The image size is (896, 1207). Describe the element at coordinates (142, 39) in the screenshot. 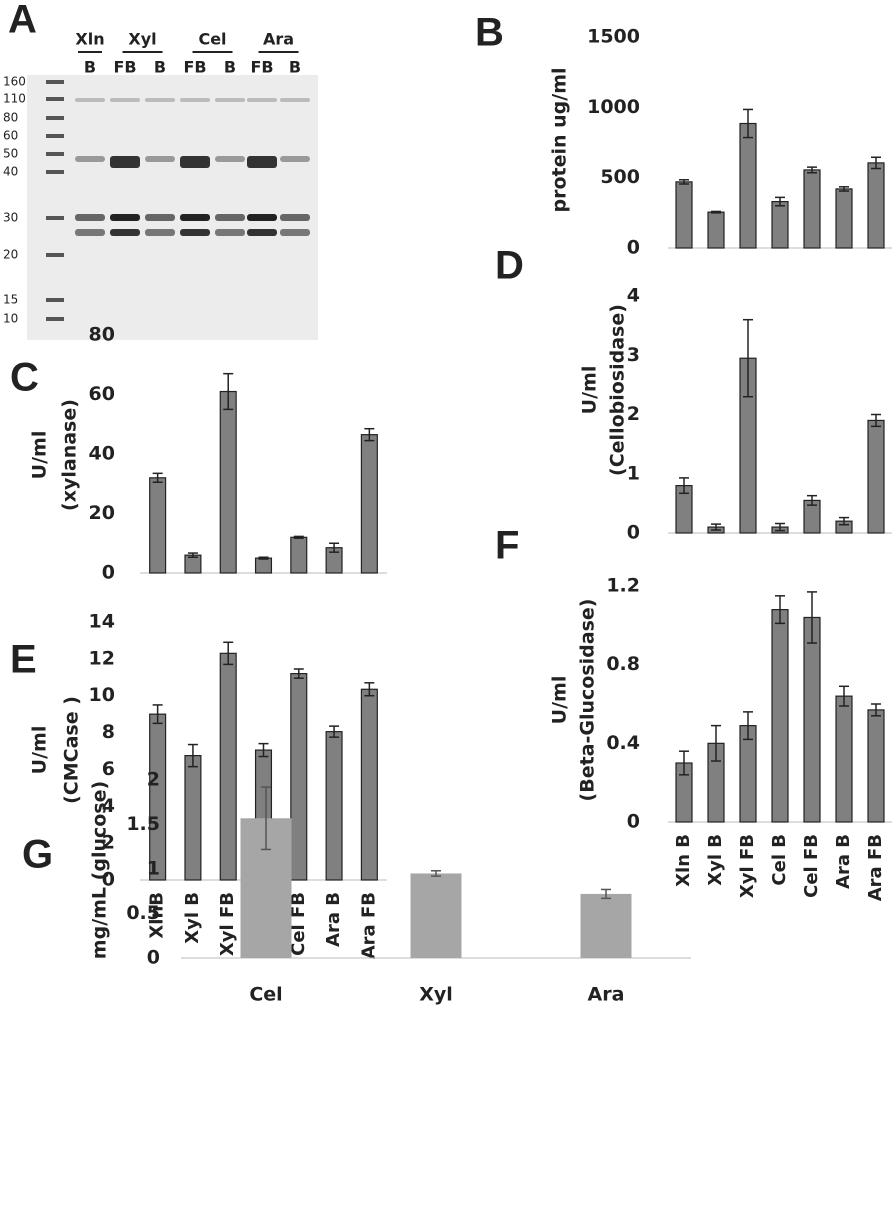

I see `gel-group: Xyl` at that location.